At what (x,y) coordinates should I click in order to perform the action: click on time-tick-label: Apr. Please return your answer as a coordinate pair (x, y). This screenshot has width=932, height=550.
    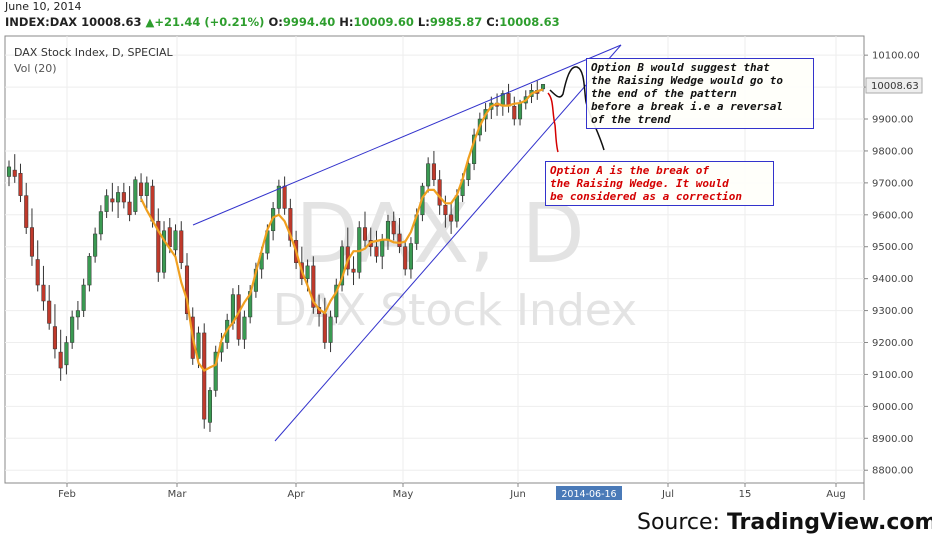
    Looking at the image, I should click on (296, 494).